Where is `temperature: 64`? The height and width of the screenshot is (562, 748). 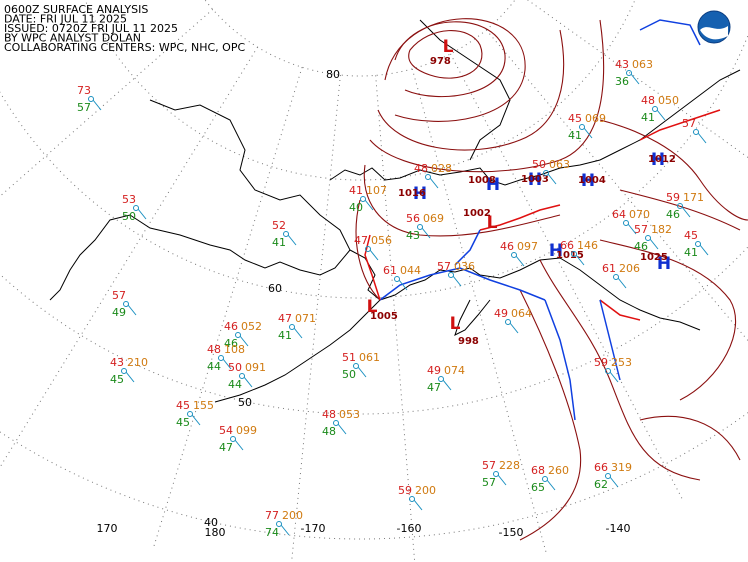 temperature: 64 is located at coordinates (619, 214).